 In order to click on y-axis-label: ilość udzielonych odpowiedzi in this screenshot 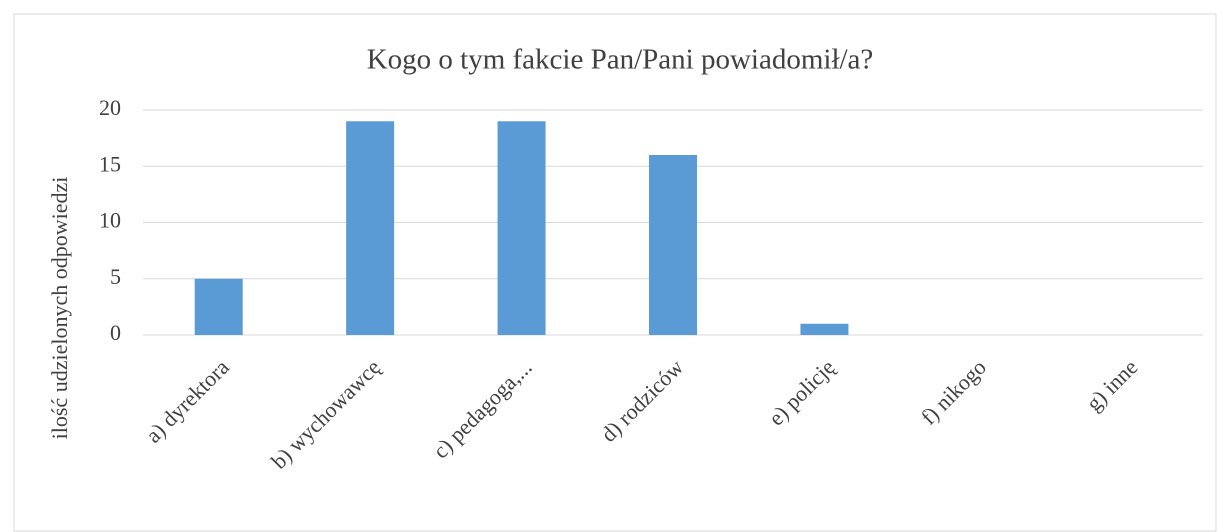, I will do `click(59, 308)`.